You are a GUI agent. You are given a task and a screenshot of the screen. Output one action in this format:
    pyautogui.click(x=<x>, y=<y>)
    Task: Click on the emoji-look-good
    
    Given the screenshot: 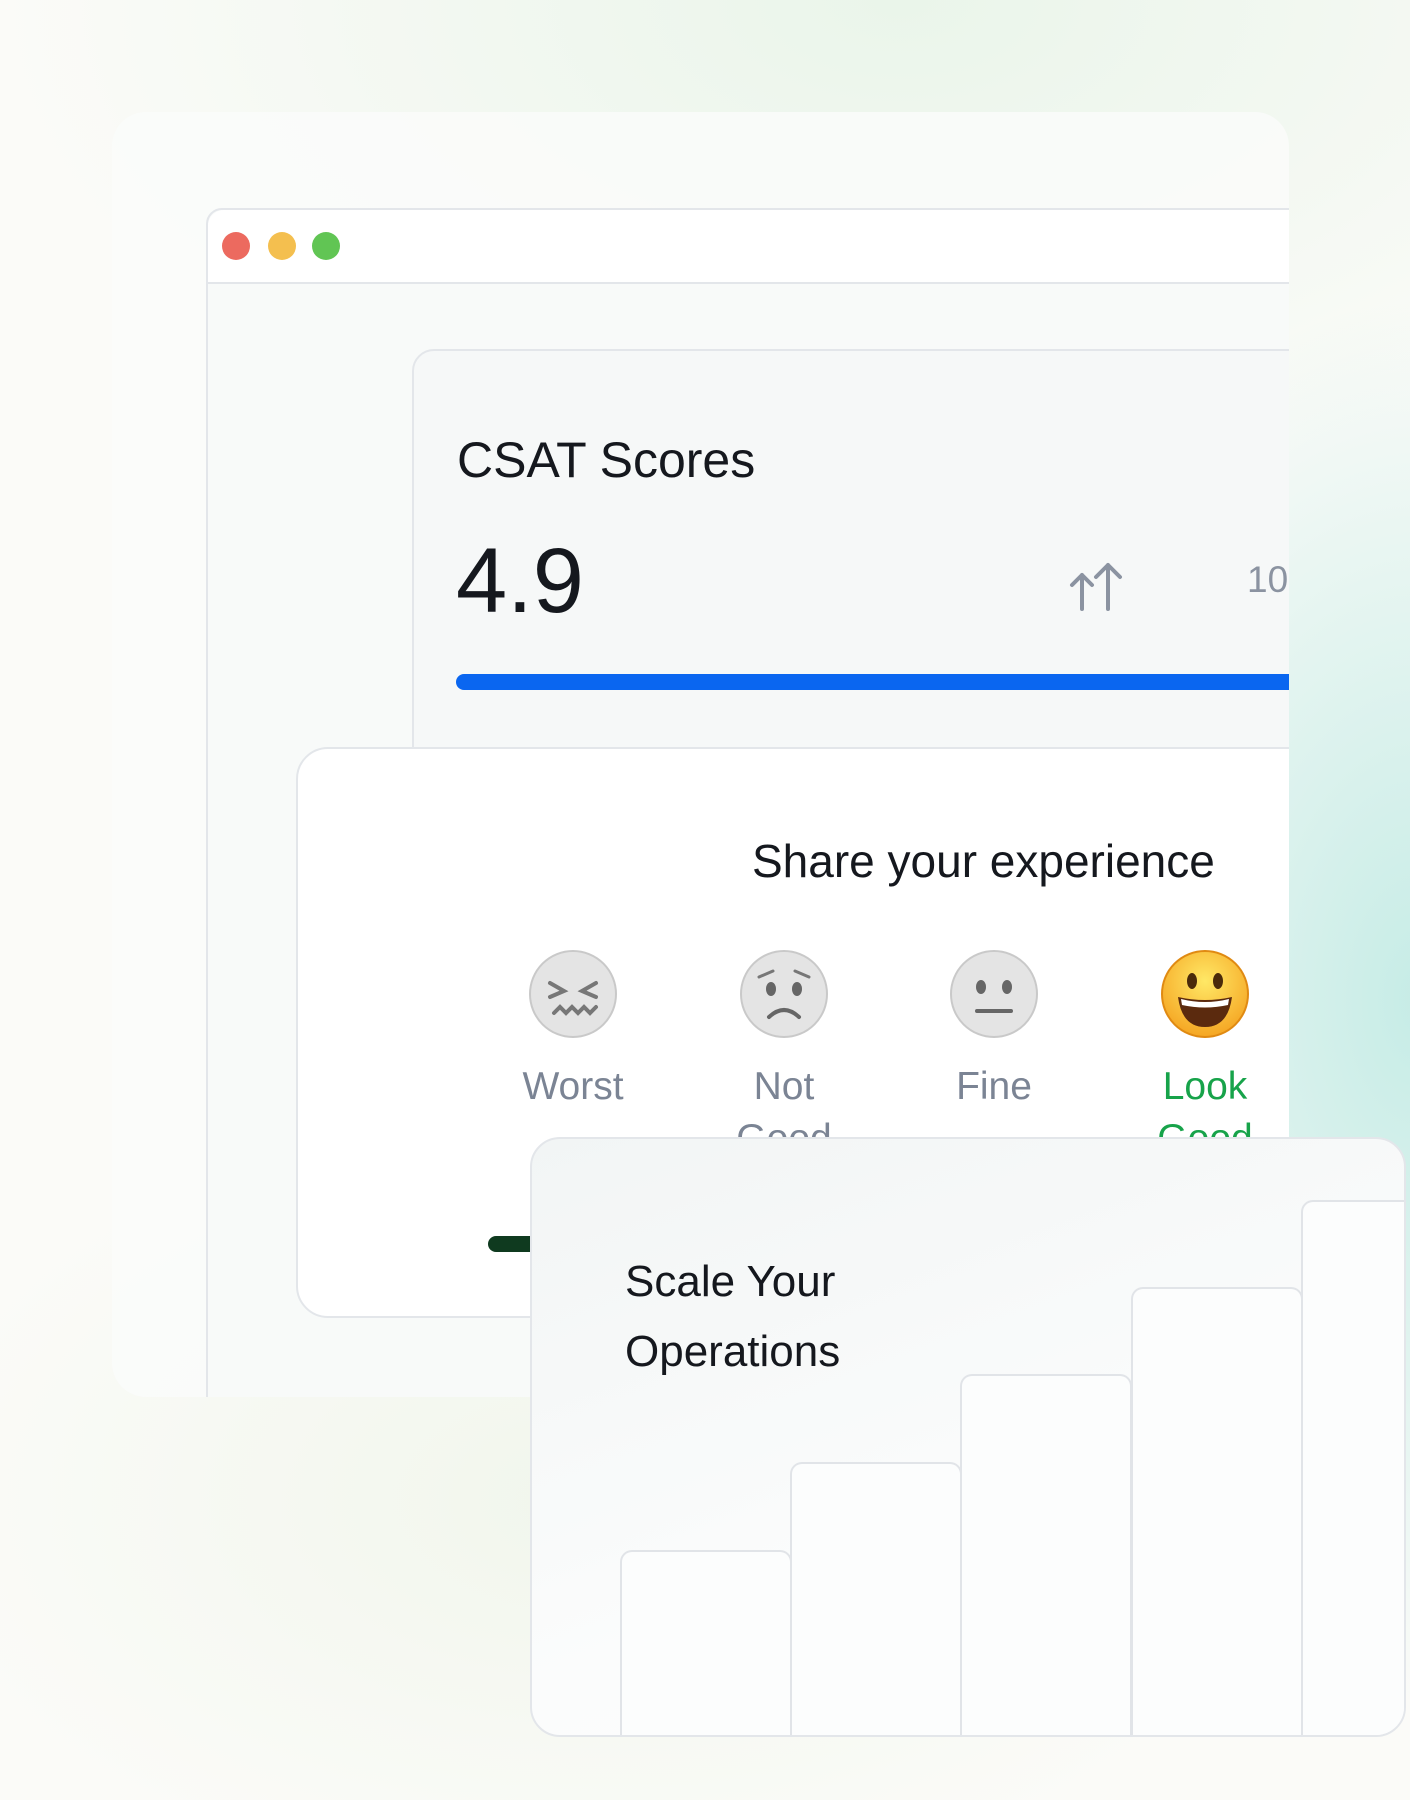 What is the action you would take?
    pyautogui.click(x=1205, y=994)
    